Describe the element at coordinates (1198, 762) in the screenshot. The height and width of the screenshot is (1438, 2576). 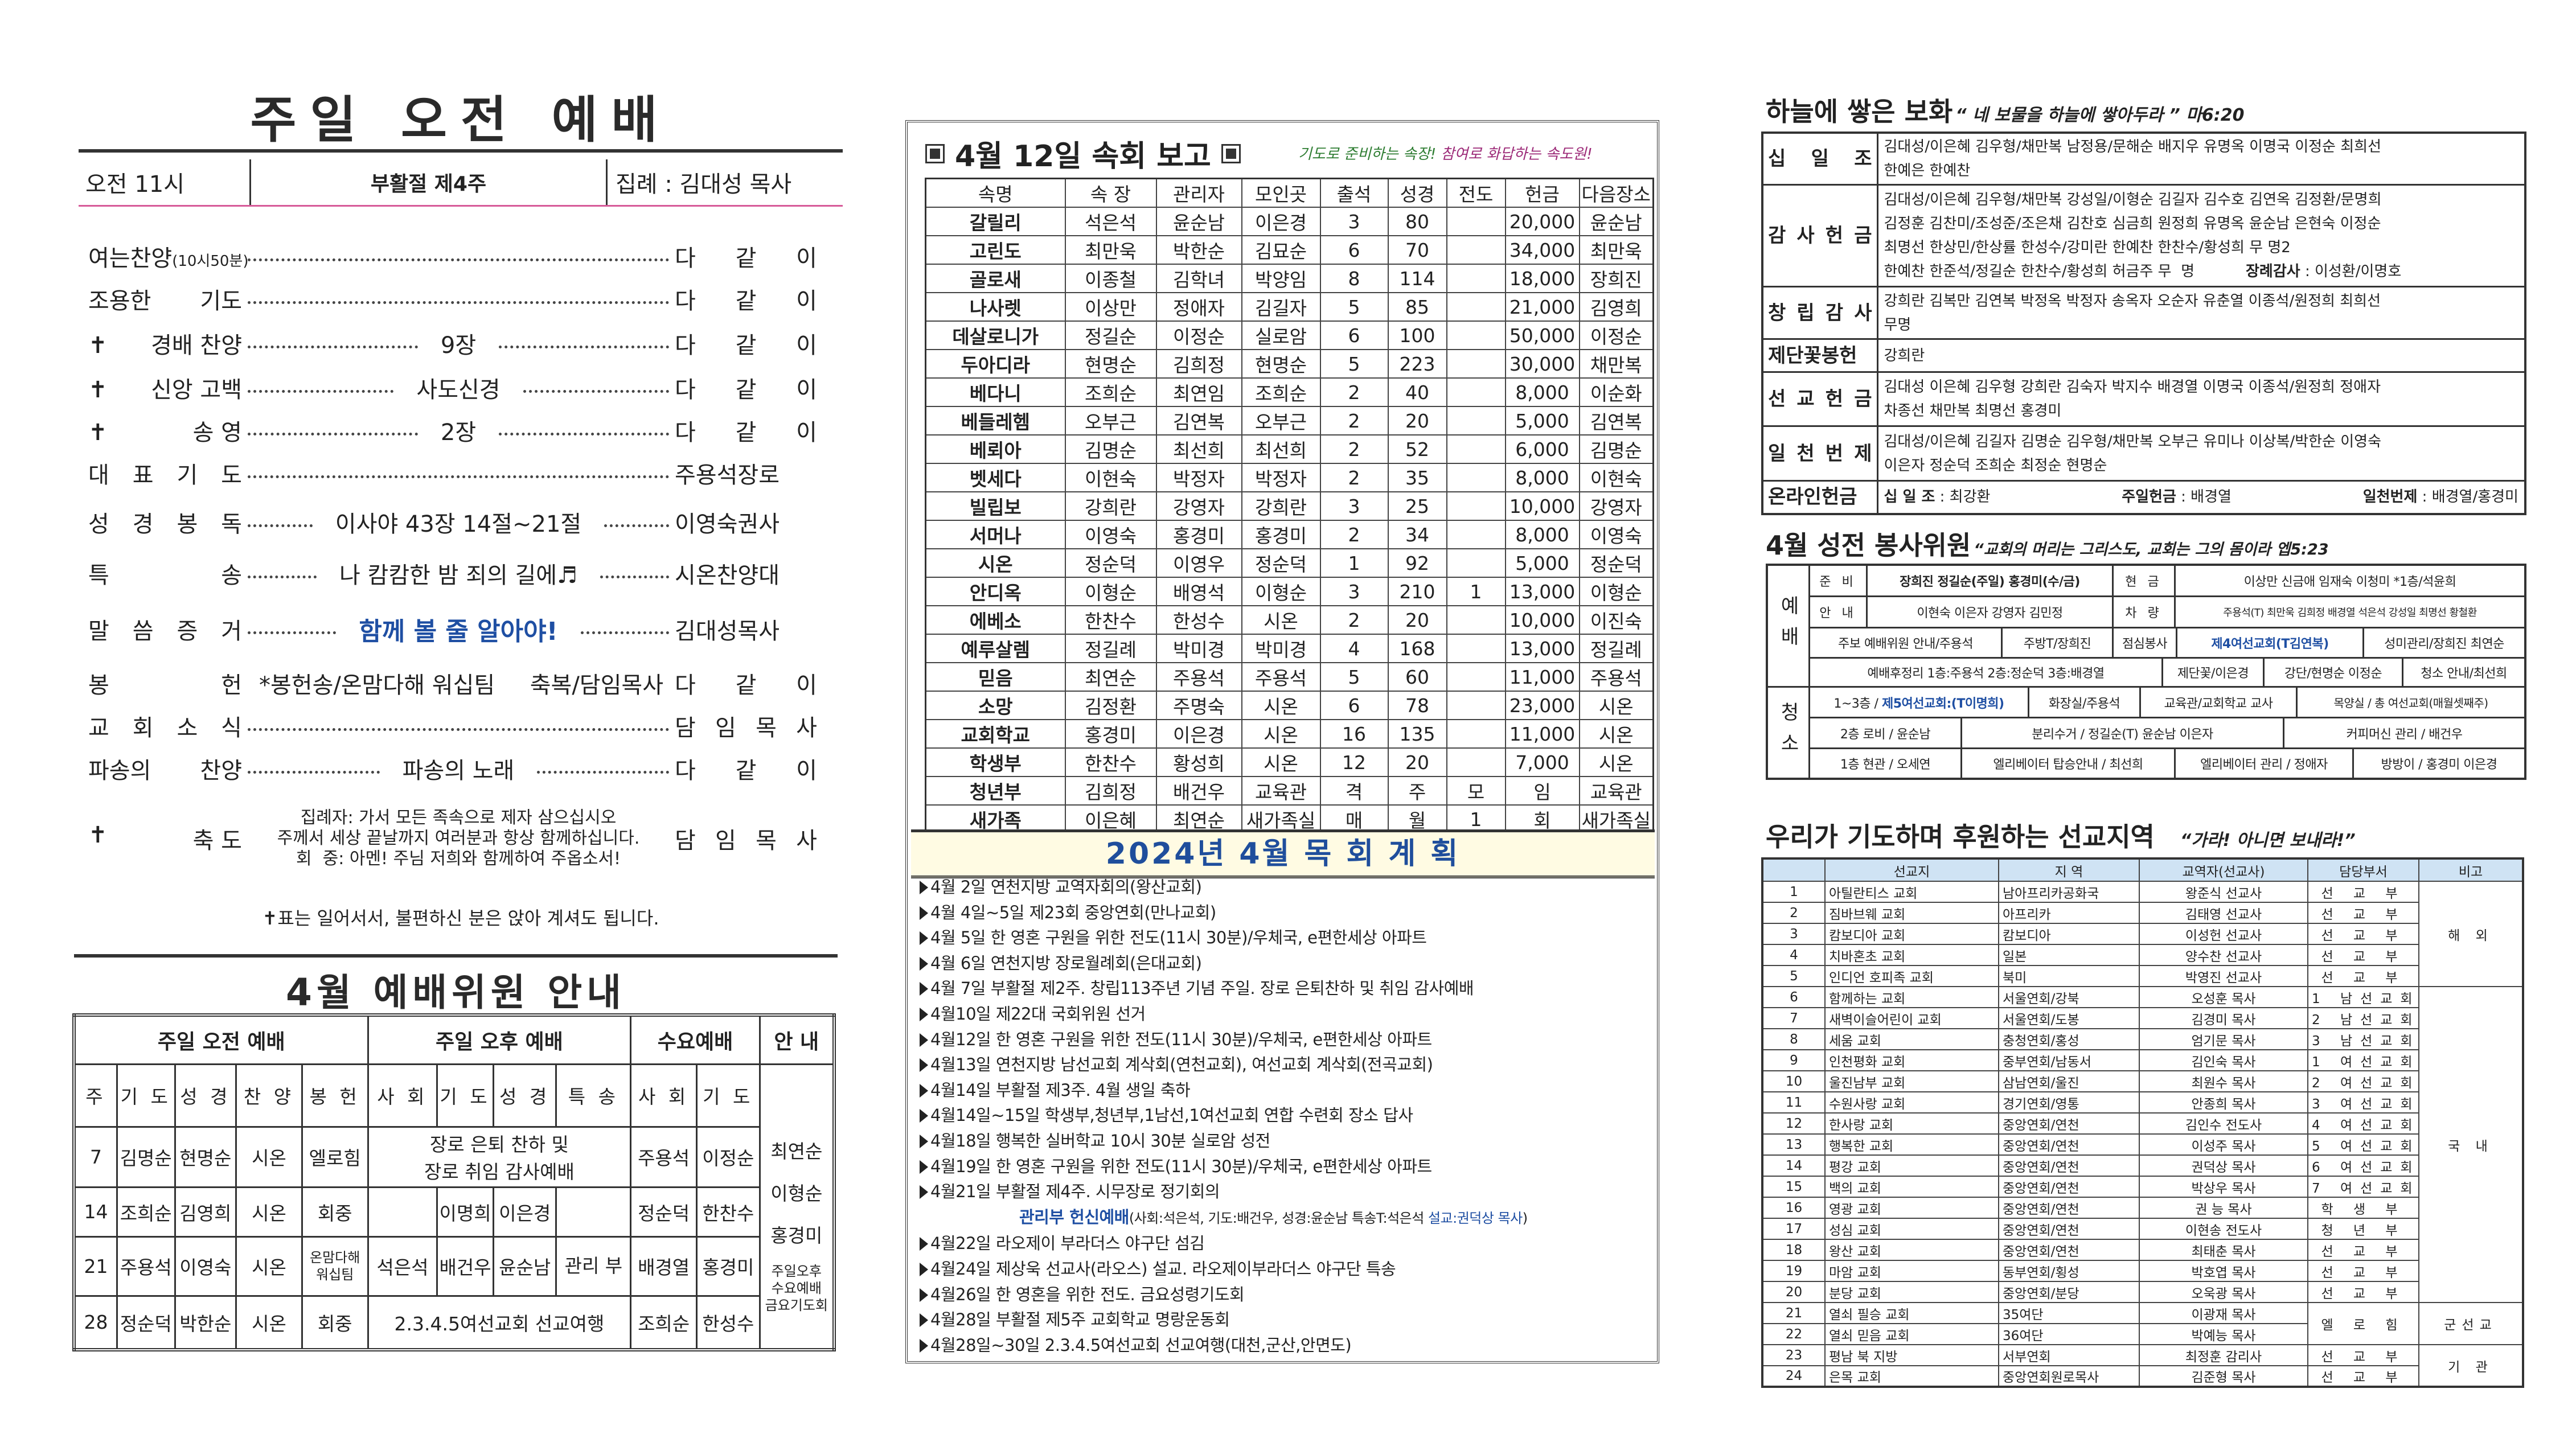
I see `report-cell: 황성희` at that location.